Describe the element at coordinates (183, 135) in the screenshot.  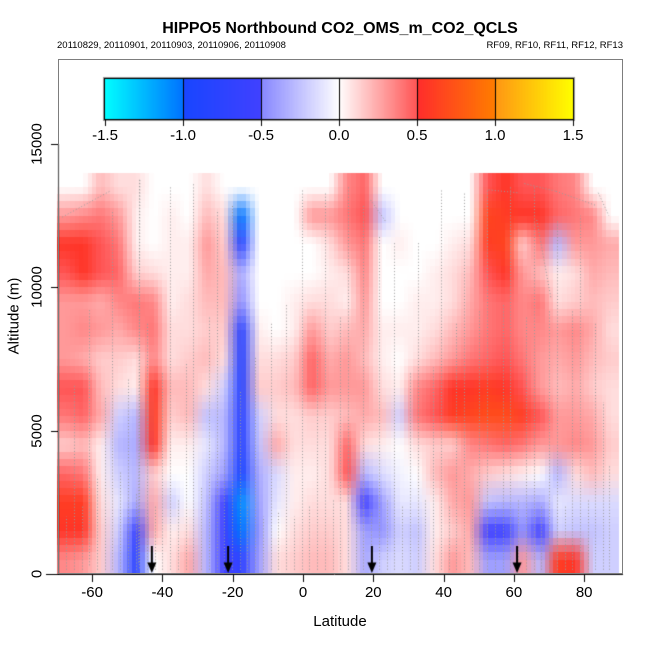
I see `colorbar-tick-label: -1.0` at that location.